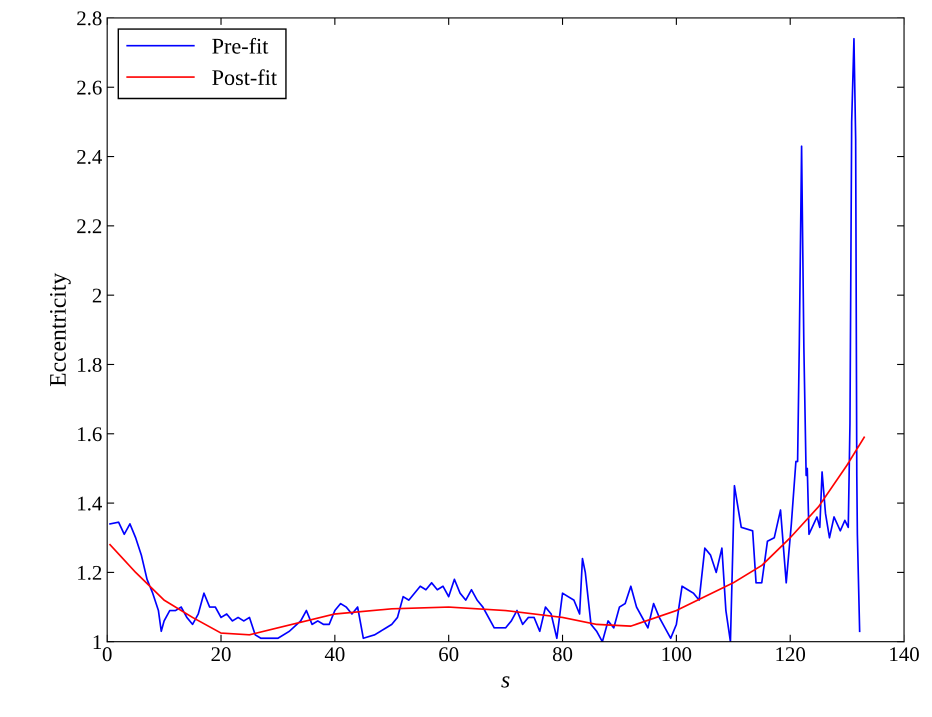 This screenshot has height=717, width=932. I want to click on x-tick-label: 60, so click(448, 654).